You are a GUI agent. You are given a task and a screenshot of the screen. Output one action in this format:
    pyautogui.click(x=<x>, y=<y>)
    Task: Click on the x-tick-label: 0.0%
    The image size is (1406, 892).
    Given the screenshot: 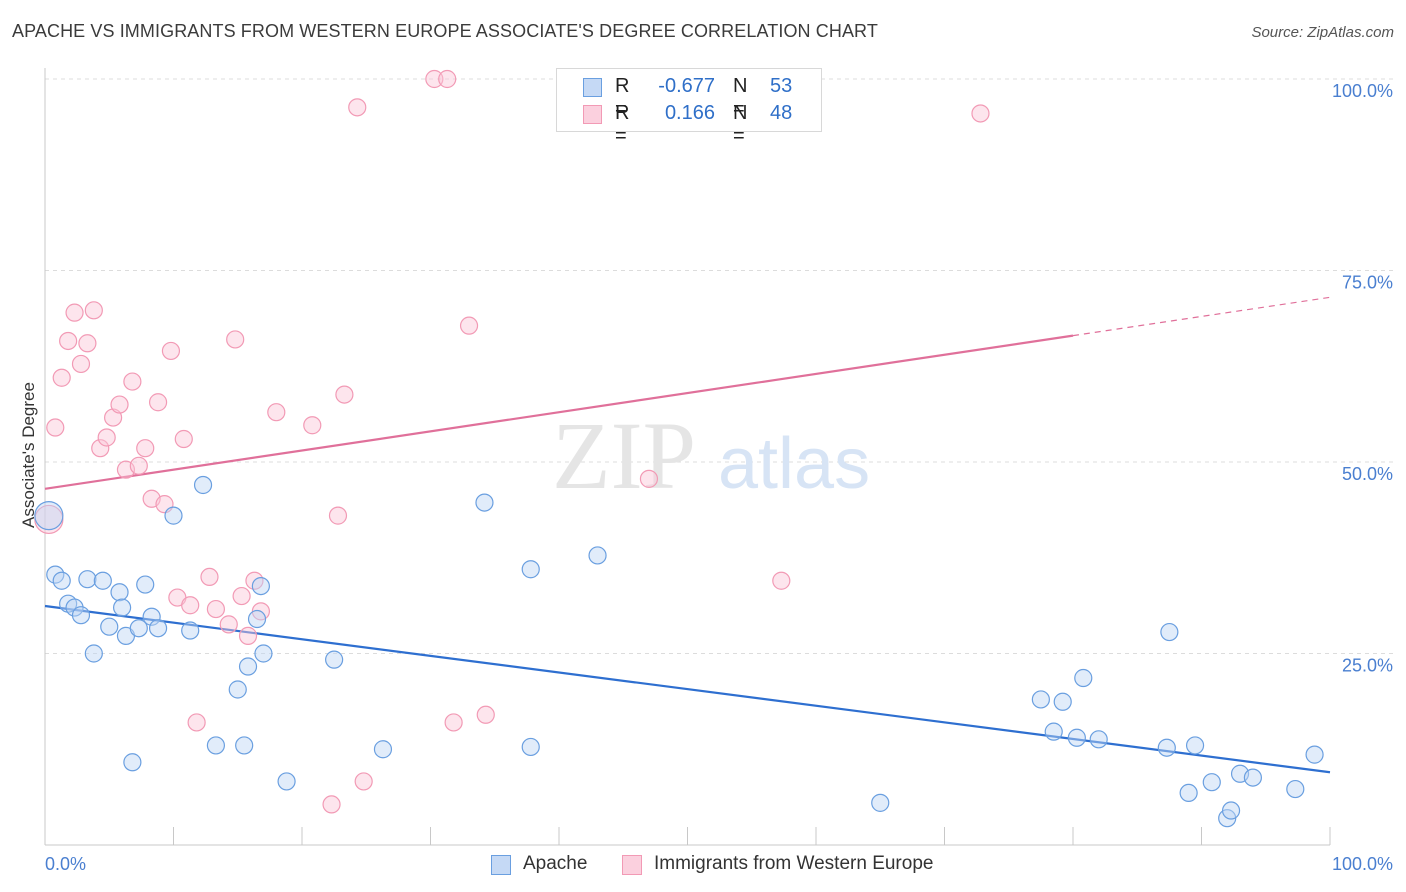 What is the action you would take?
    pyautogui.click(x=65, y=864)
    